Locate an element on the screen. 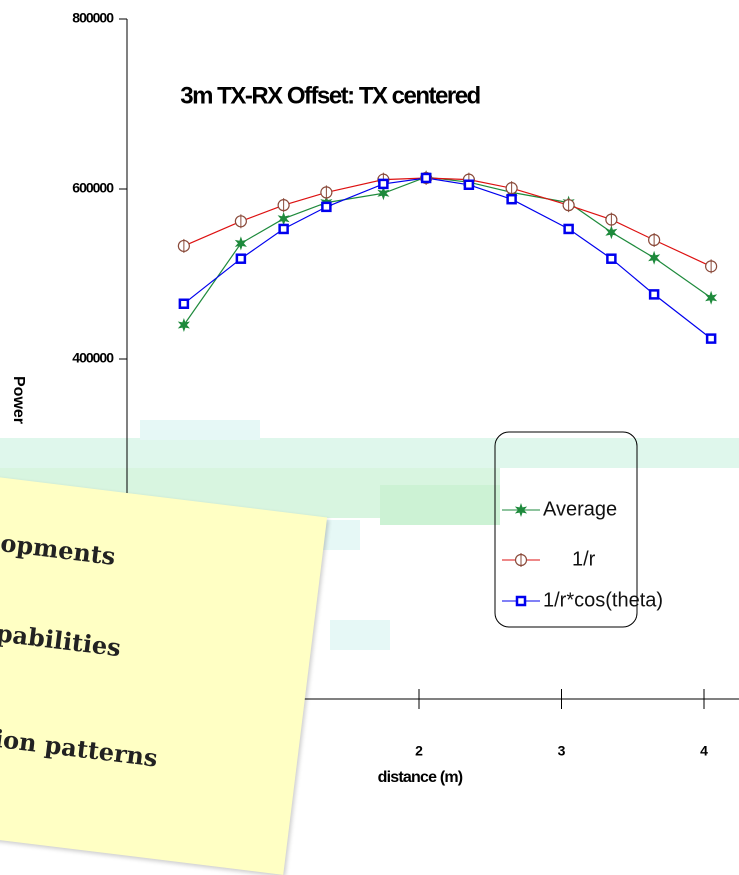 This screenshot has height=875, width=739. x-tick-label: 3 is located at coordinates (562, 751).